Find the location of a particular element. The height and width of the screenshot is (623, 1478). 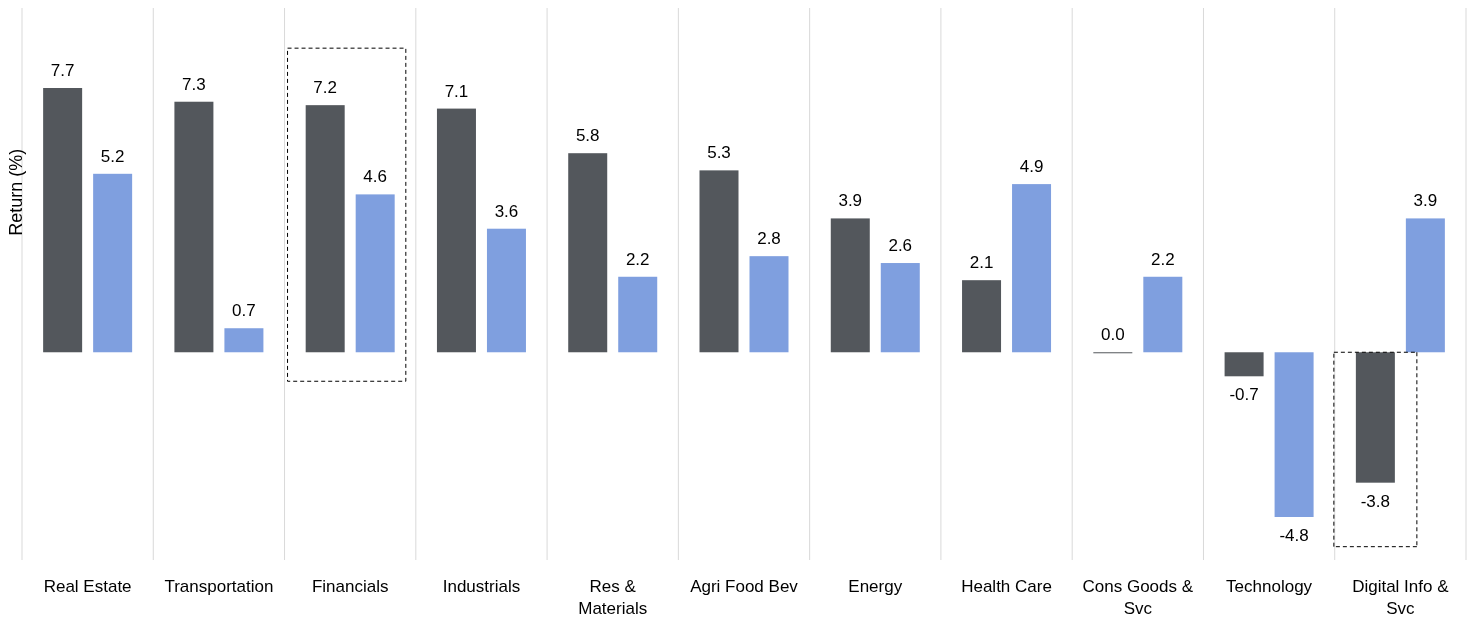

data-label: -0.7 is located at coordinates (1244, 395).